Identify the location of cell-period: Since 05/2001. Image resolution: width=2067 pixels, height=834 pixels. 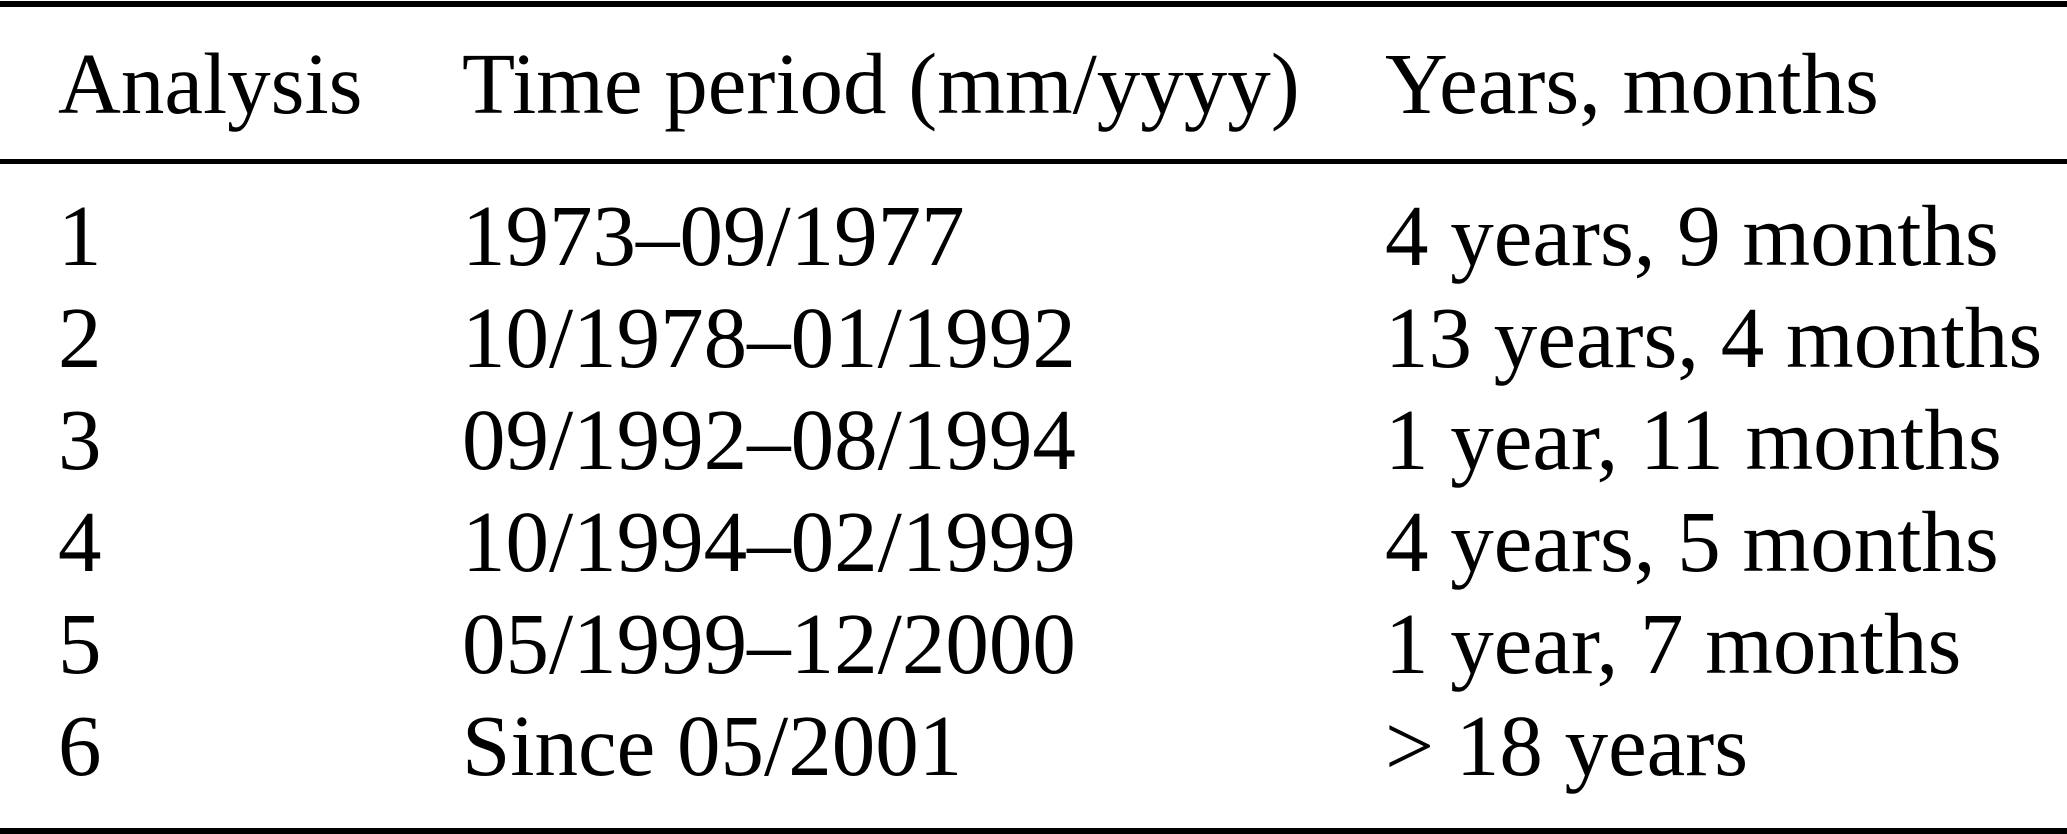
(712, 745).